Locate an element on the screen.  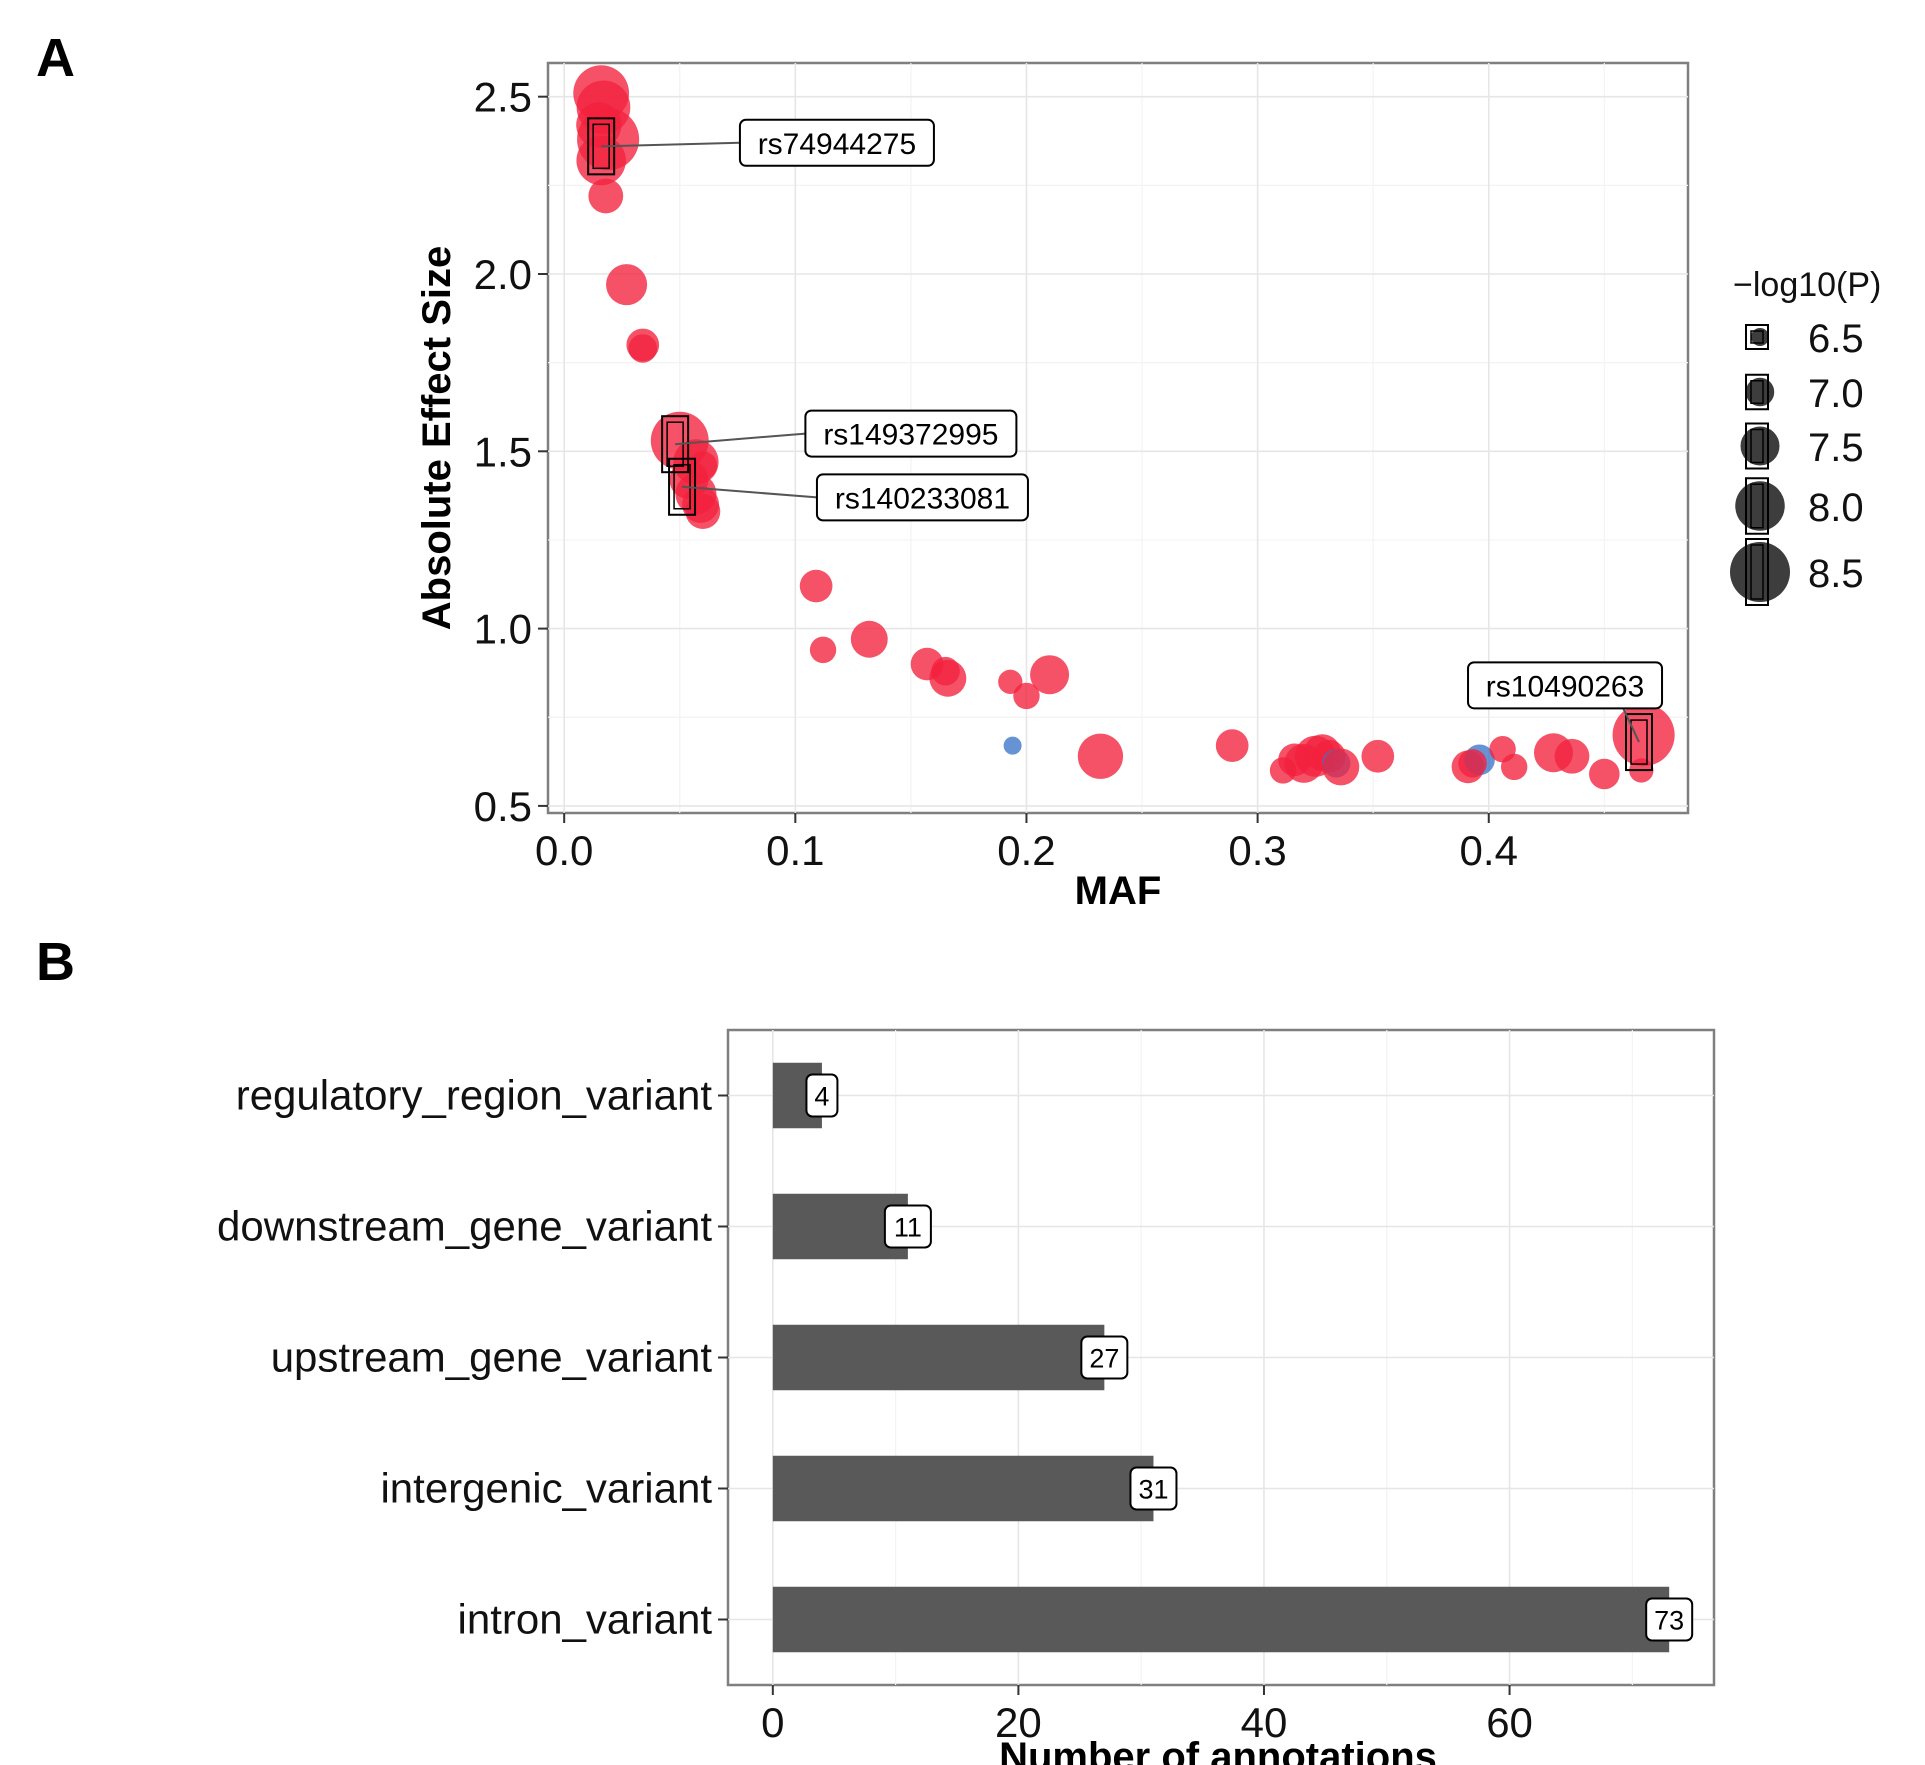
y-tick-label: 1.0 is located at coordinates (503, 629).